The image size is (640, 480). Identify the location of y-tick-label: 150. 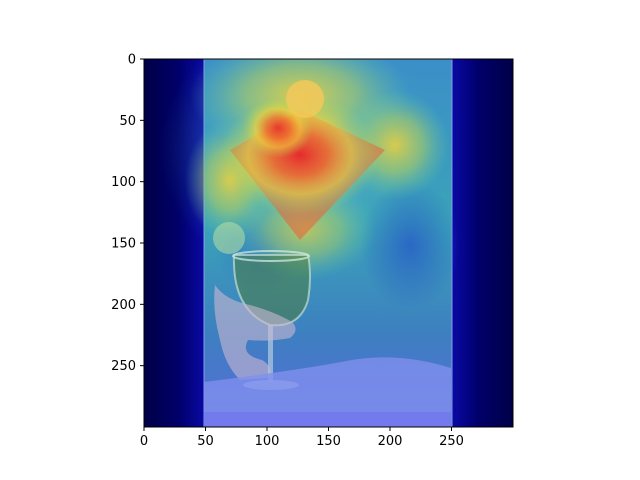
(123, 244).